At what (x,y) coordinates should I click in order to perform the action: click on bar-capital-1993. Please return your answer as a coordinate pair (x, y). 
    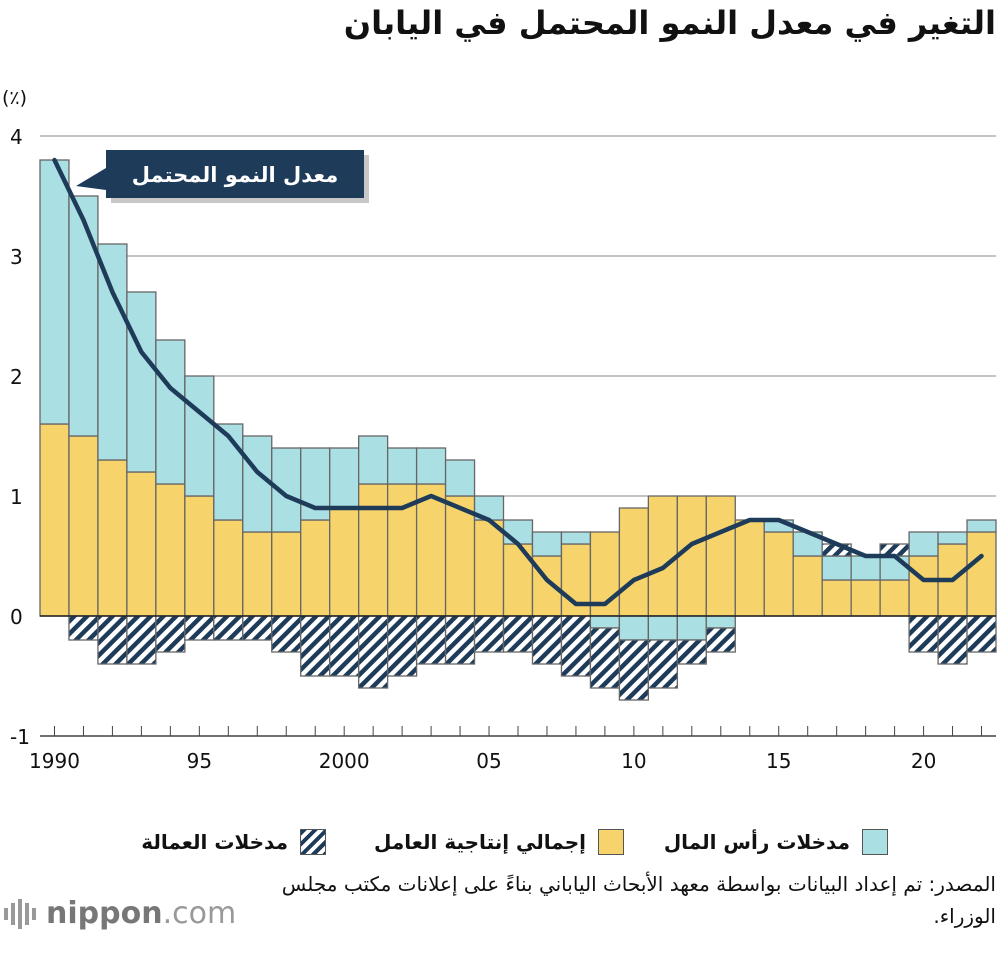
    Looking at the image, I should click on (141, 544).